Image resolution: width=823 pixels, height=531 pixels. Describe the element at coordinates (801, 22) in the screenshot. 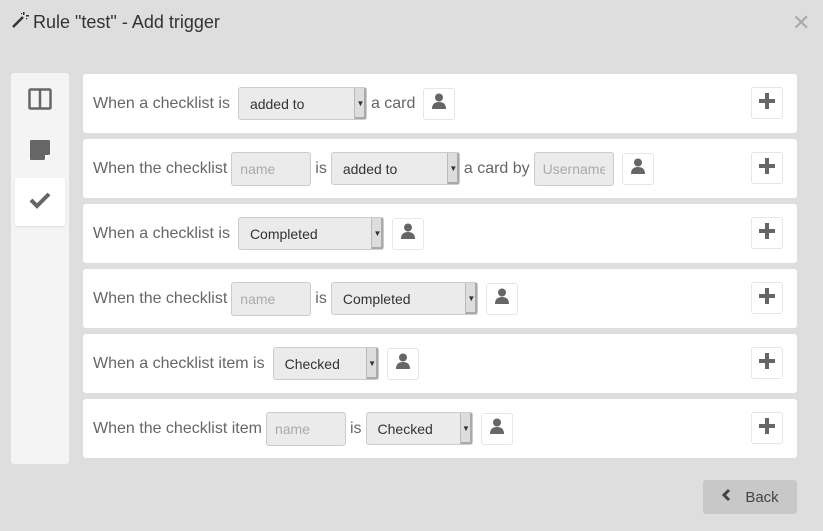

I see `close-icon: ✕` at that location.